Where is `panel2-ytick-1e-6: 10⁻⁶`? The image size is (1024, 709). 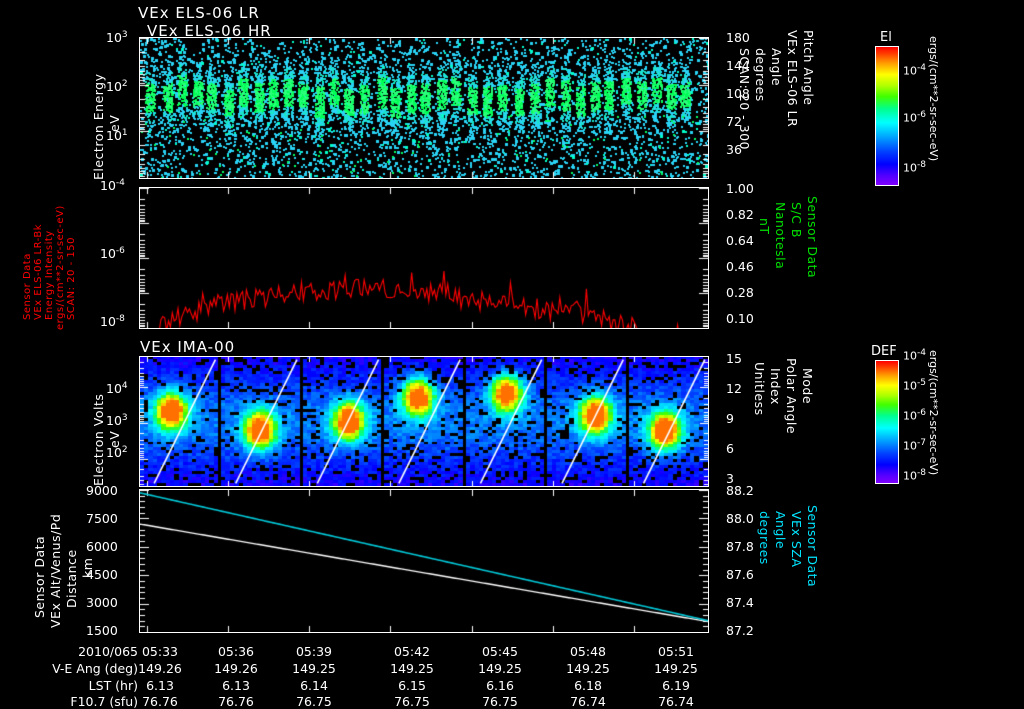
panel2-ytick-1e-6: 10⁻⁶ is located at coordinates (112, 254).